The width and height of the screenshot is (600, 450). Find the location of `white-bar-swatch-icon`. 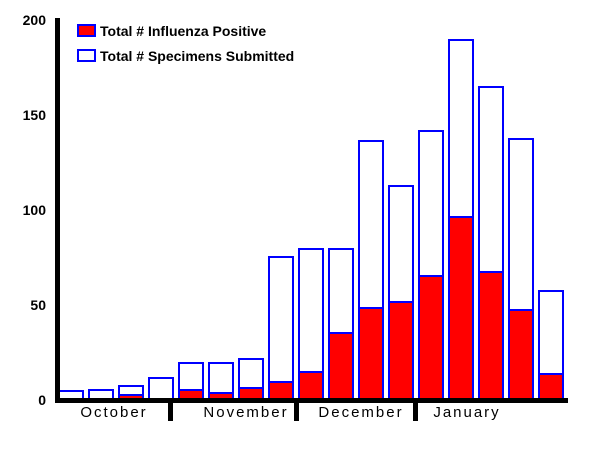

white-bar-swatch-icon is located at coordinates (86, 55).